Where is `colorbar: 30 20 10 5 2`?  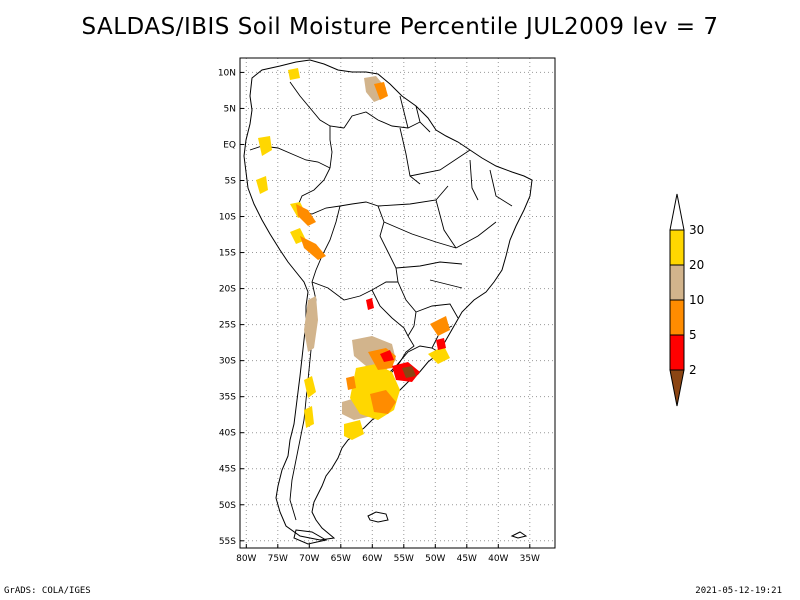
colorbar: 30 20 10 5 2 is located at coordinates (686, 300).